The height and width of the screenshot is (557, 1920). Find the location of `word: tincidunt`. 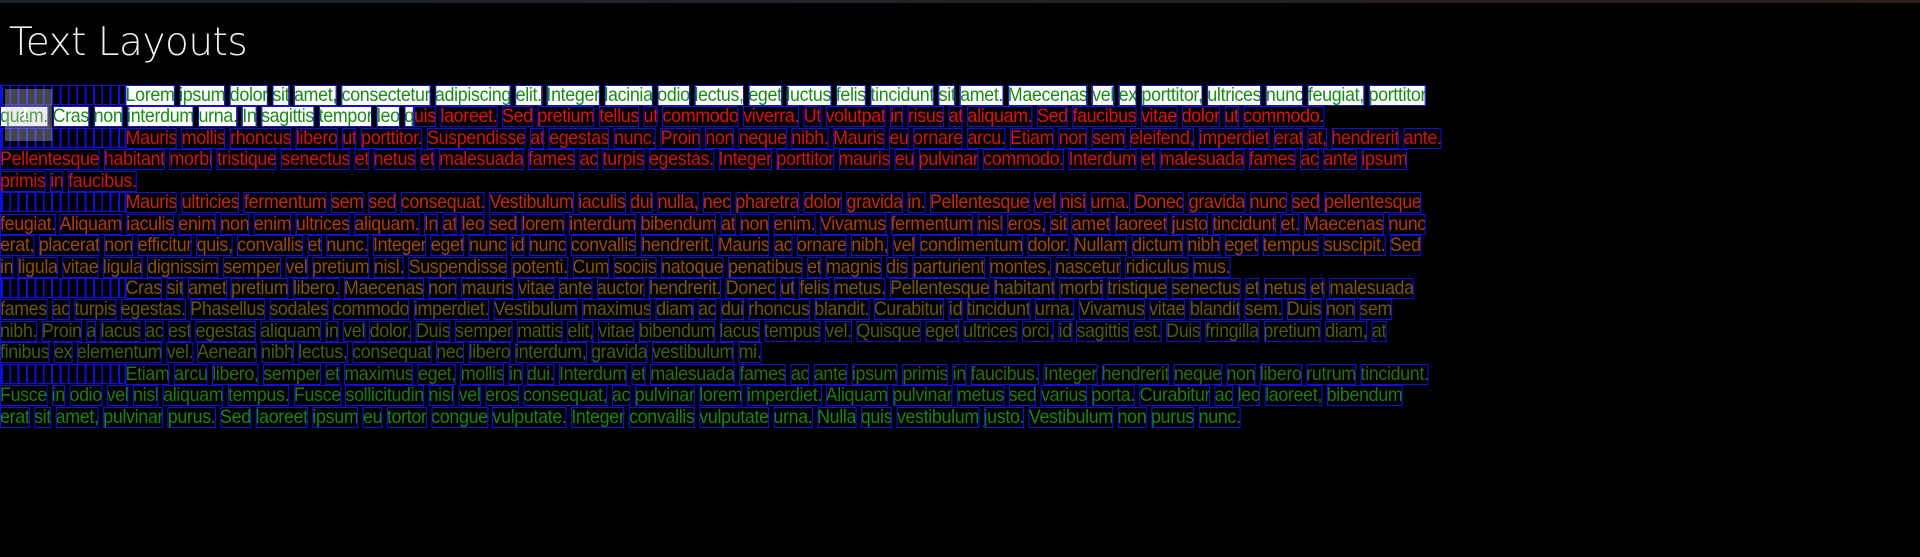

word: tincidunt is located at coordinates (902, 95).